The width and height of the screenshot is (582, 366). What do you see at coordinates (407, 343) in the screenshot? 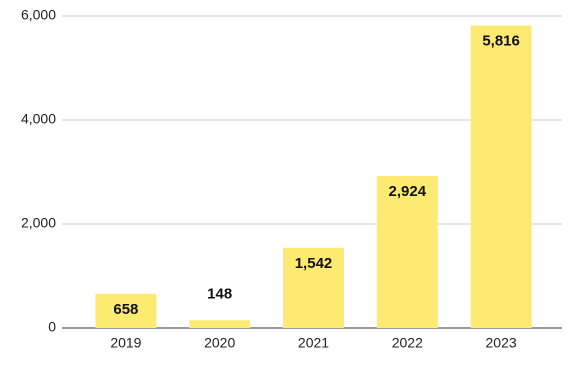
I see `x-tick-label: 2022` at bounding box center [407, 343].